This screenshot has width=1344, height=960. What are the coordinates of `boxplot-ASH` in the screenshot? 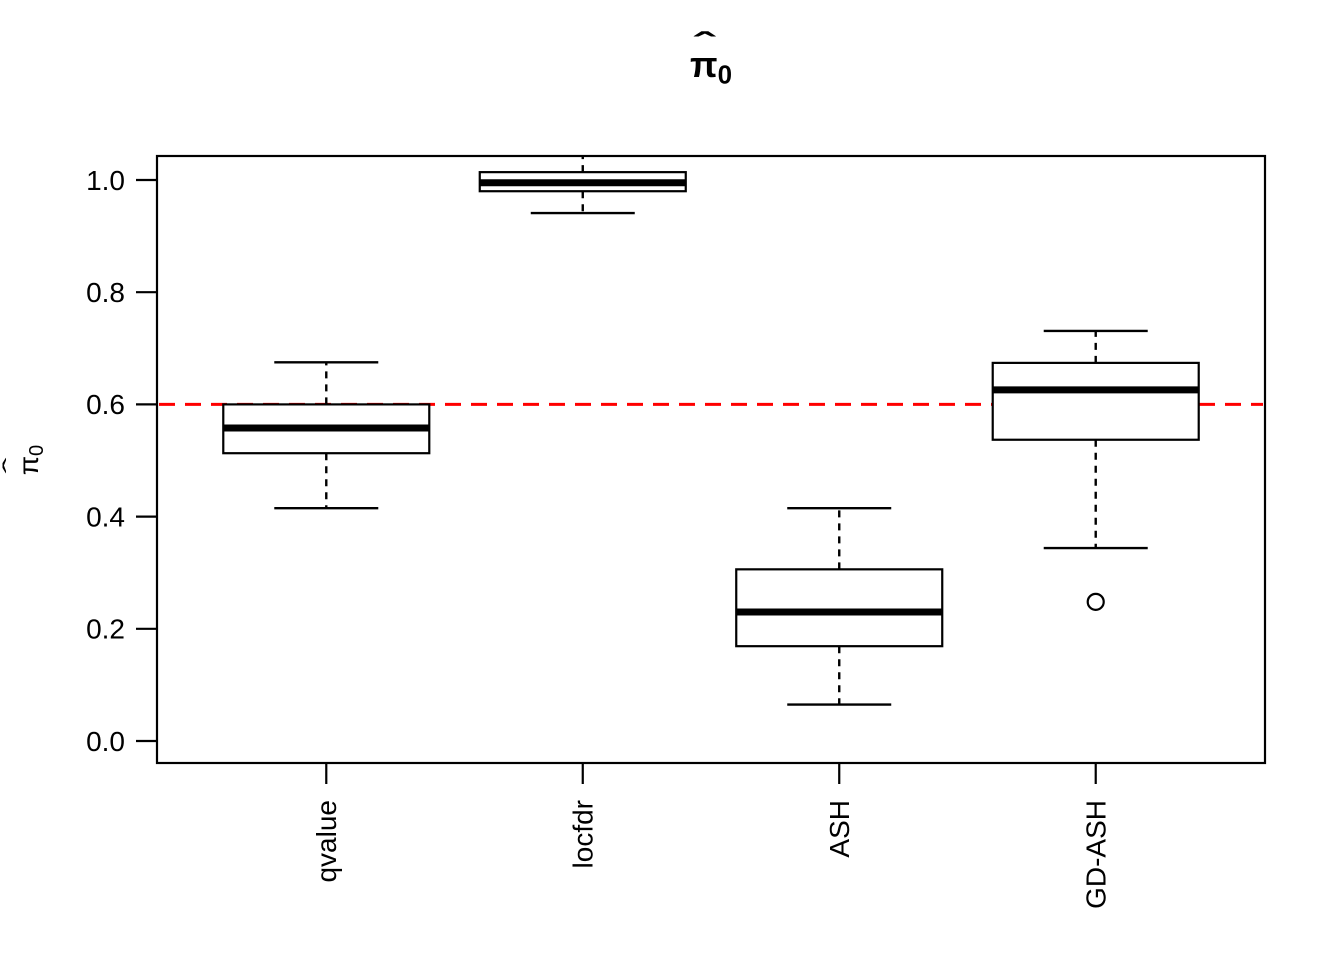 It's located at (839, 606).